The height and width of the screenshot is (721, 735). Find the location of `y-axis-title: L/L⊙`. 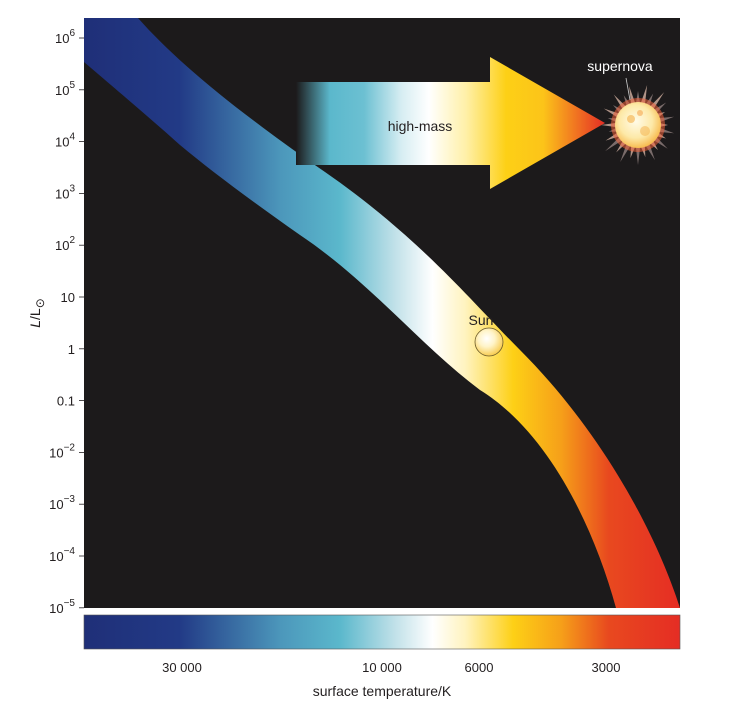

y-axis-title: L/L⊙ is located at coordinates (37, 313).